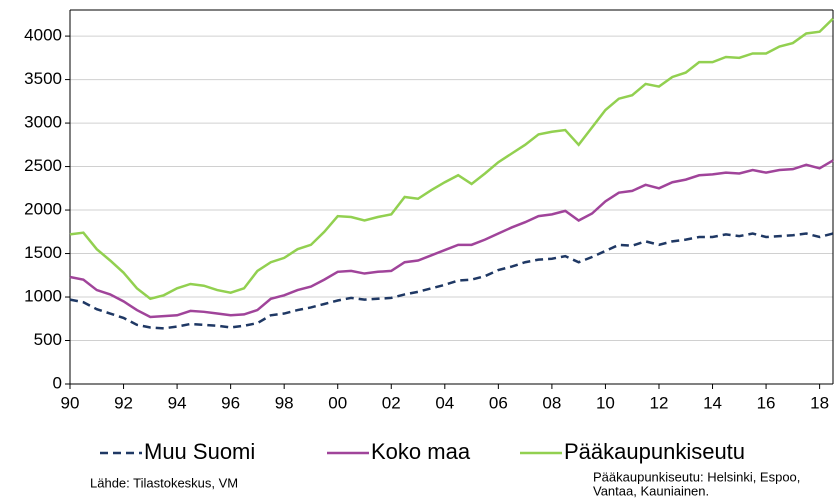 Image resolution: width=838 pixels, height=499 pixels. Describe the element at coordinates (43, 122) in the screenshot. I see `y-tick-label: 3000` at that location.